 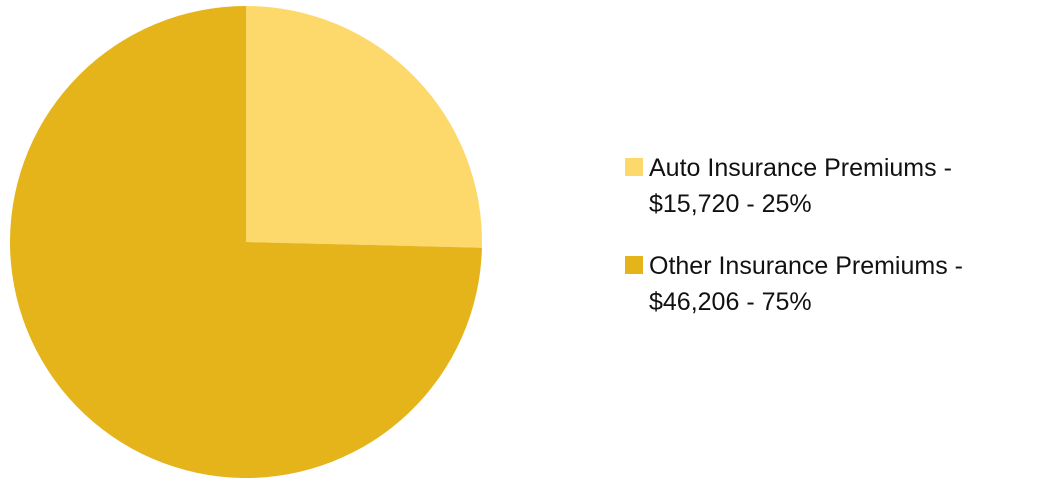 I want to click on pie-slice, so click(x=364, y=127).